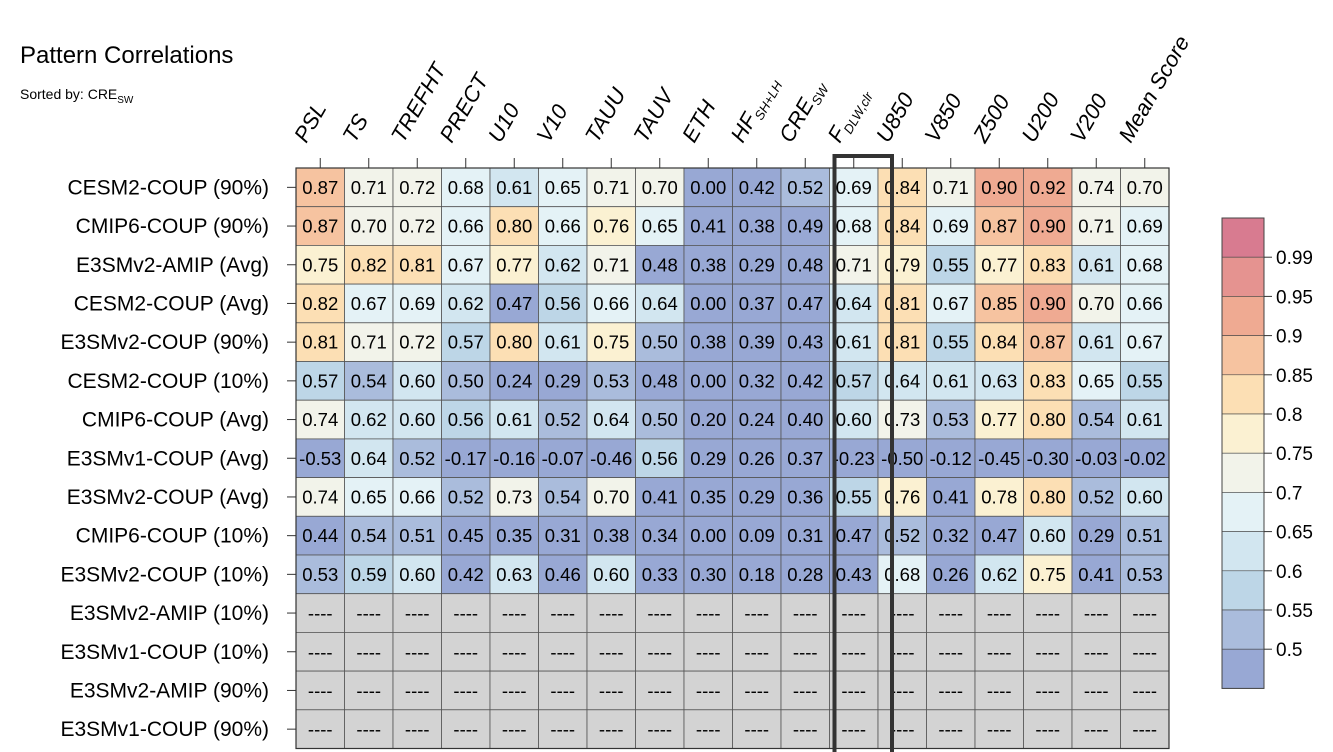  What do you see at coordinates (991, 118) in the screenshot?
I see `column-label: Z500` at bounding box center [991, 118].